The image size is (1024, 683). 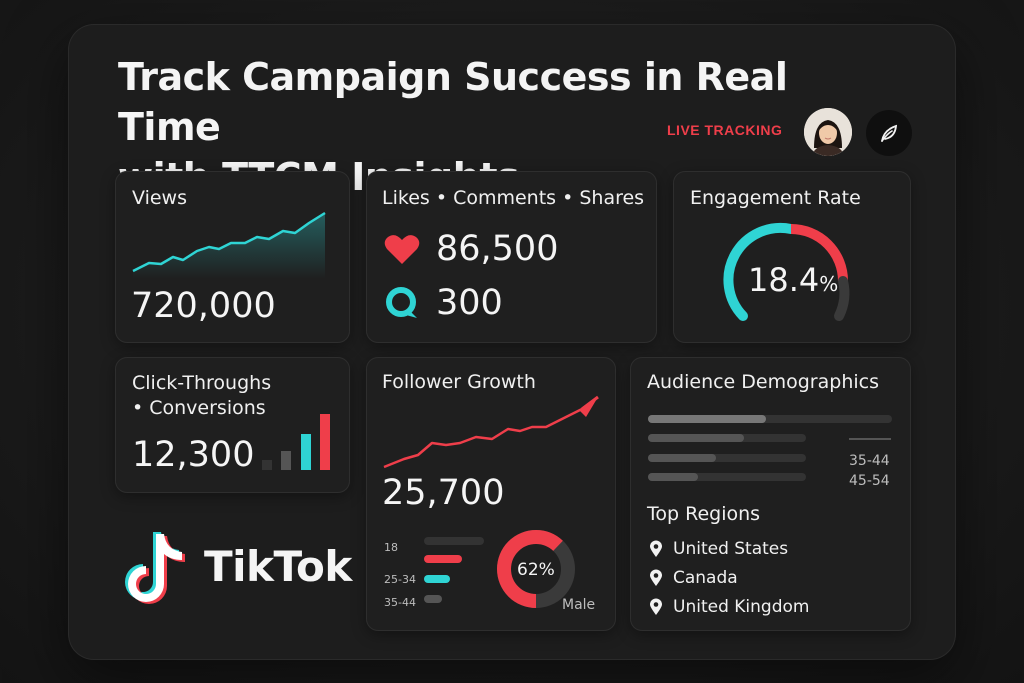 I want to click on views-card: Views 720,000, so click(x=232, y=257).